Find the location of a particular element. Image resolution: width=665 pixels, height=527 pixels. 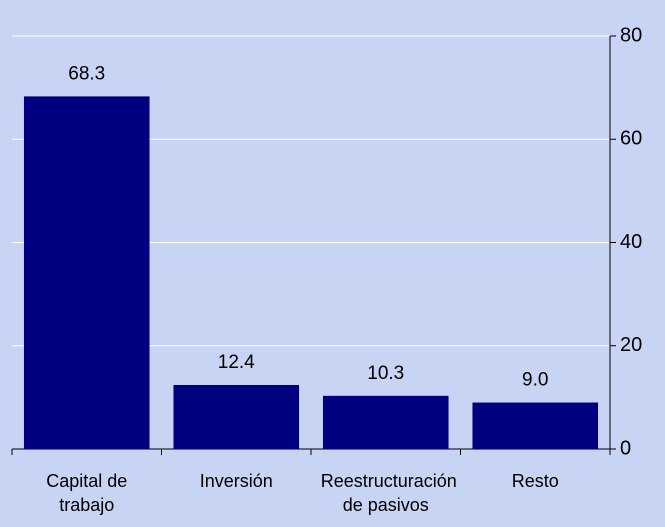

x-tick-label: Capital de trabajo is located at coordinates (87, 493).